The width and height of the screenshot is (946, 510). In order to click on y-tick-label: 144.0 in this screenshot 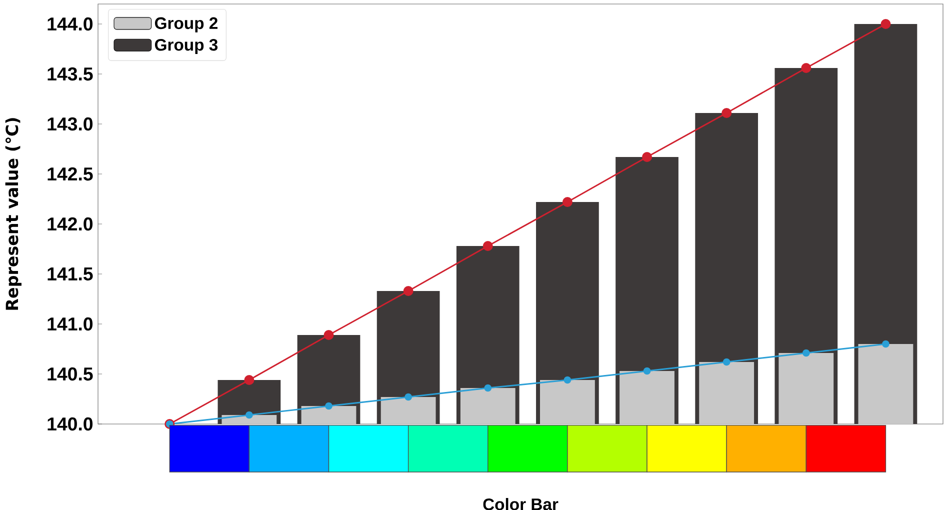, I will do `click(70, 24)`.